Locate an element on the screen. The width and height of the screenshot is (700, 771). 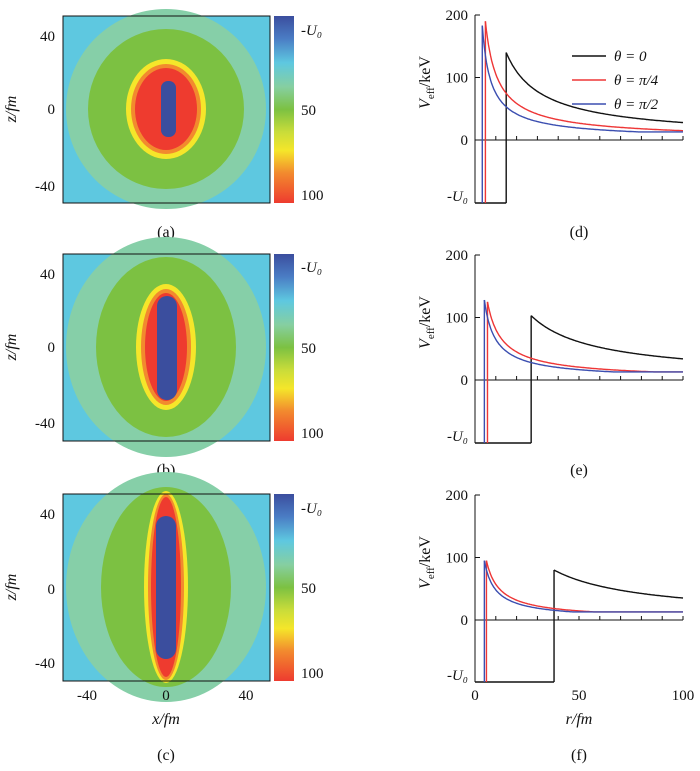
legend-label: θ = π/2 is located at coordinates (636, 105).